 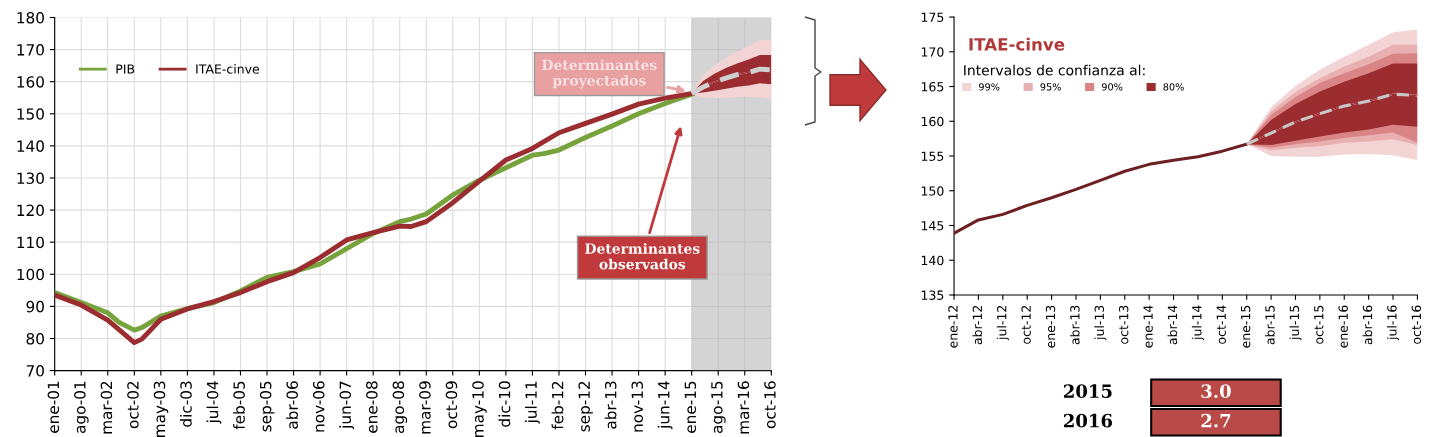 I want to click on x-tick-label: mar-09, so click(x=425, y=407).